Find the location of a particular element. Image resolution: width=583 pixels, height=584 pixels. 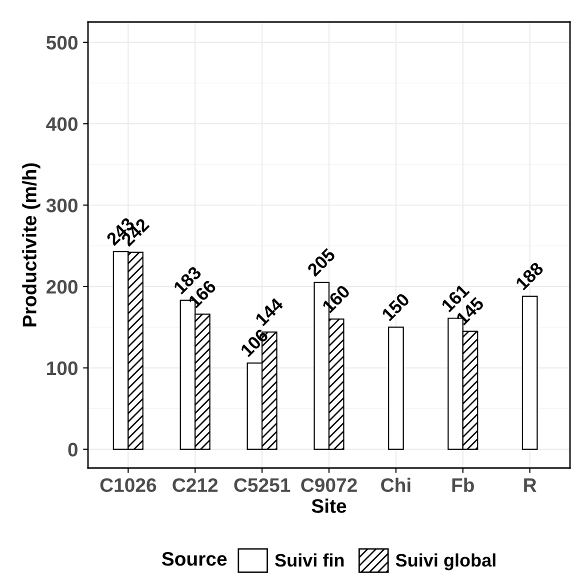

y-tick-label: 400 is located at coordinates (62, 124).